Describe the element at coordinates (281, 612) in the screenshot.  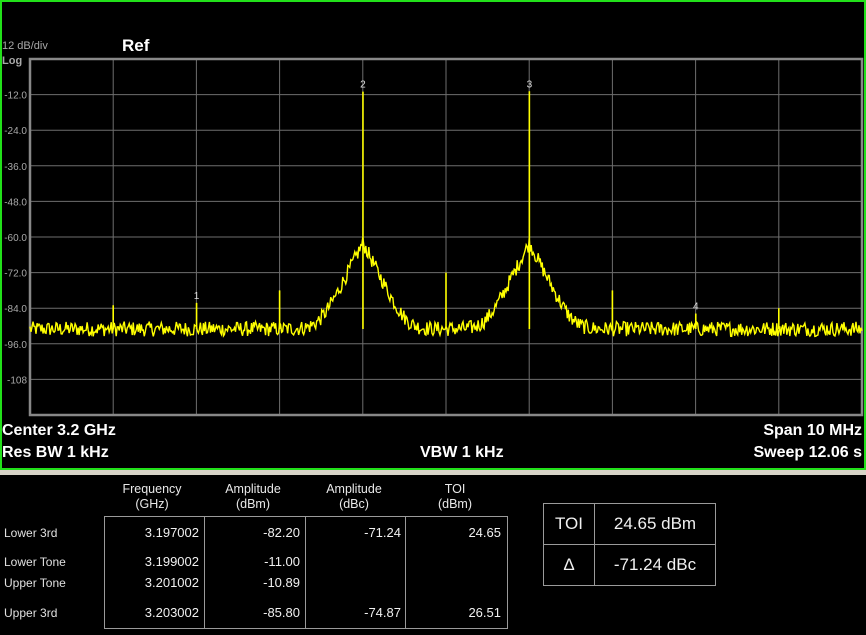
I see `cell-amp-dbm: -85.80` at that location.